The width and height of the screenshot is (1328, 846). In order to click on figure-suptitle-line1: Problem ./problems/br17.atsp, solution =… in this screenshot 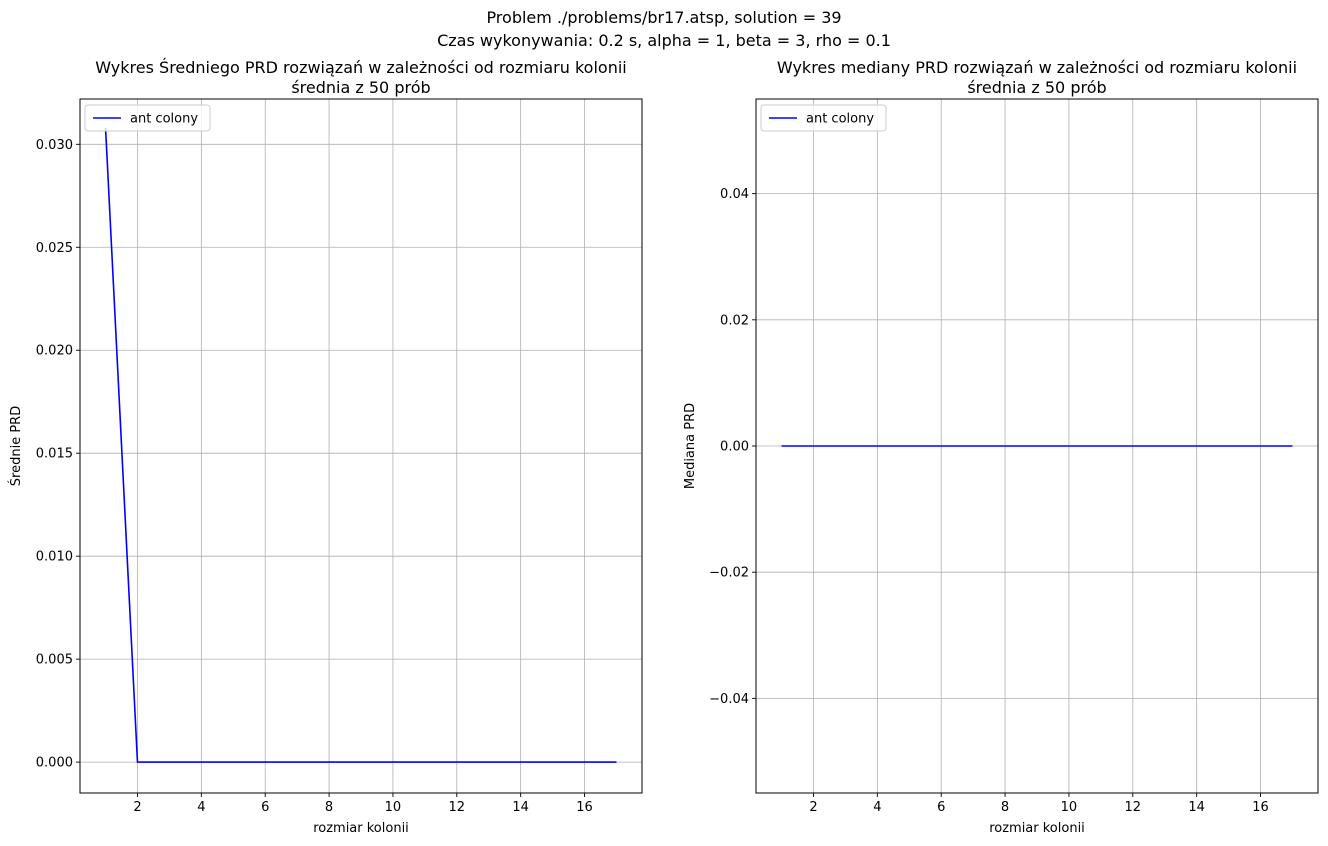, I will do `click(663, 17)`.